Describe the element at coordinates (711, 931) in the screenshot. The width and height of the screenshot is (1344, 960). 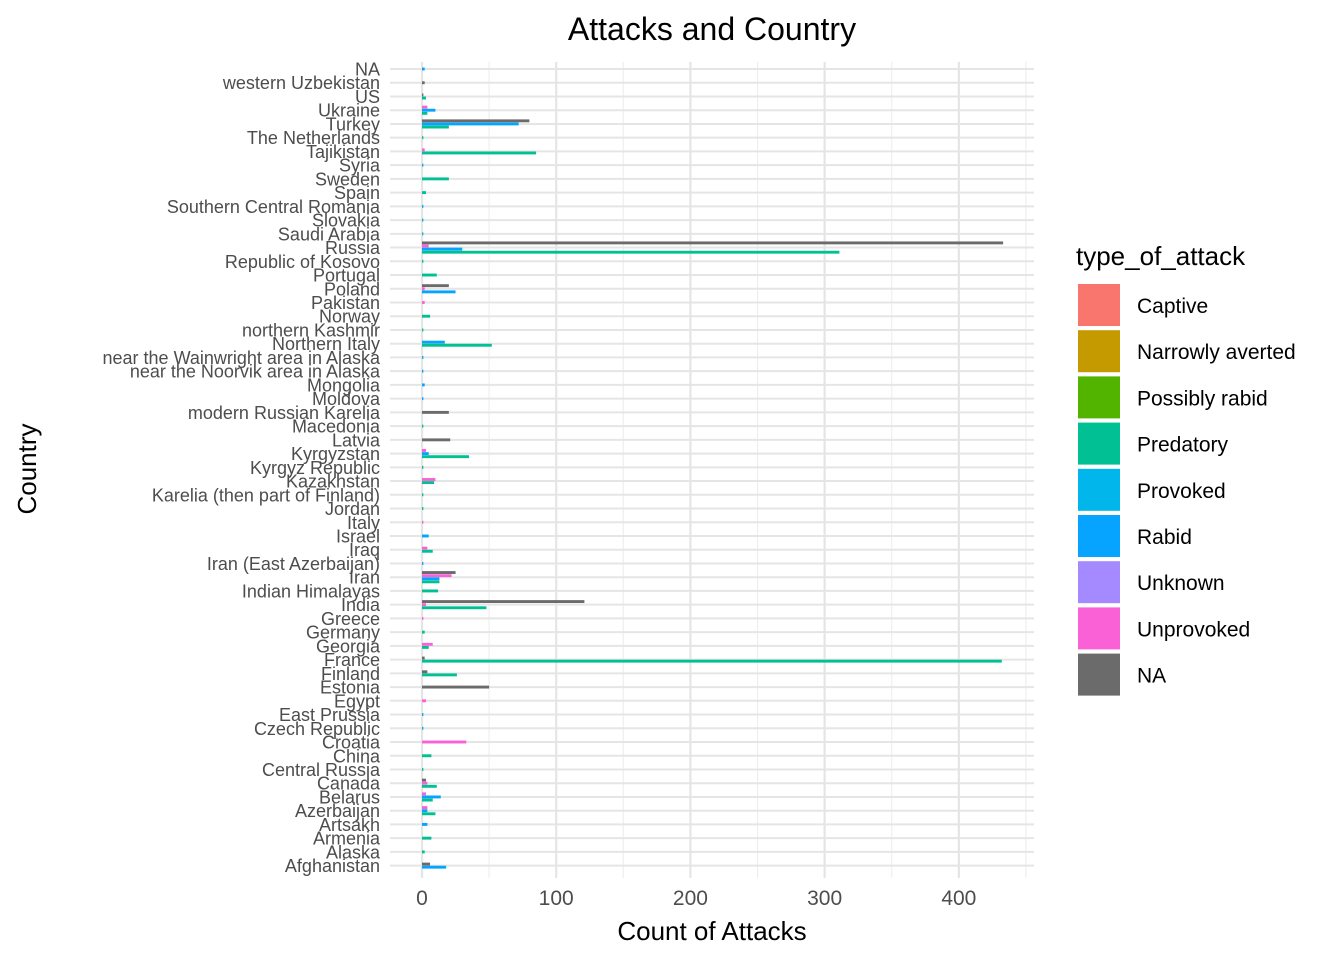
I see `x-axis-title: Count of Attacks` at that location.